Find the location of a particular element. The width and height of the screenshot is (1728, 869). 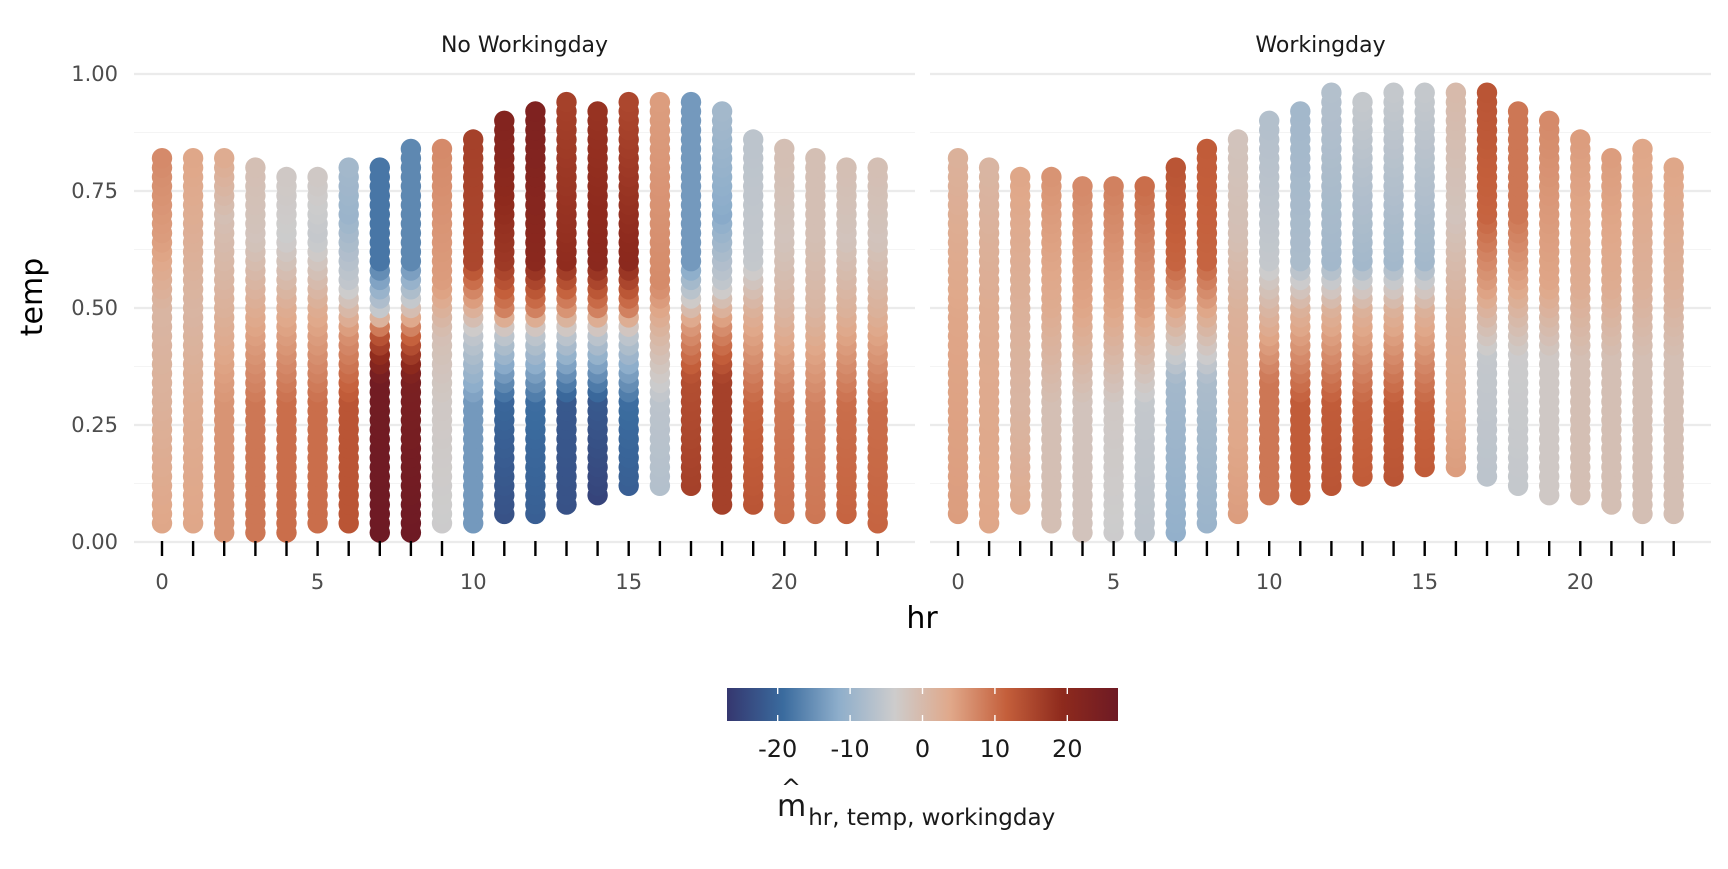

legend-title-sub: hr, temp, workingday is located at coordinates (931, 818).